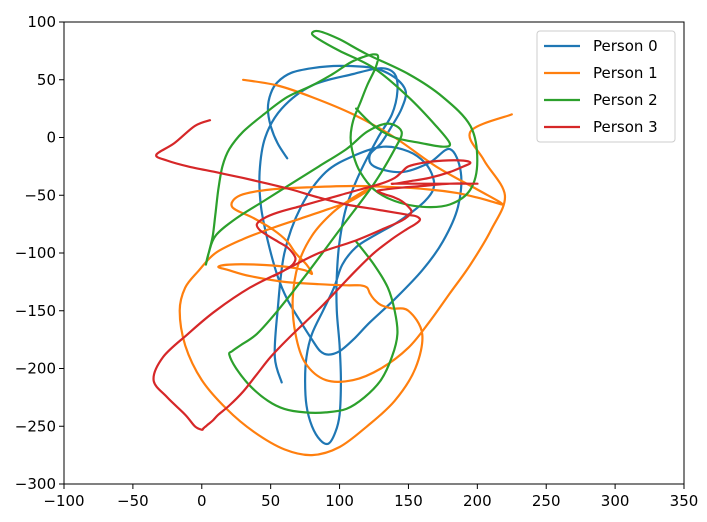 The height and width of the screenshot is (522, 707). I want to click on legend-label: Person 0, so click(625, 46).